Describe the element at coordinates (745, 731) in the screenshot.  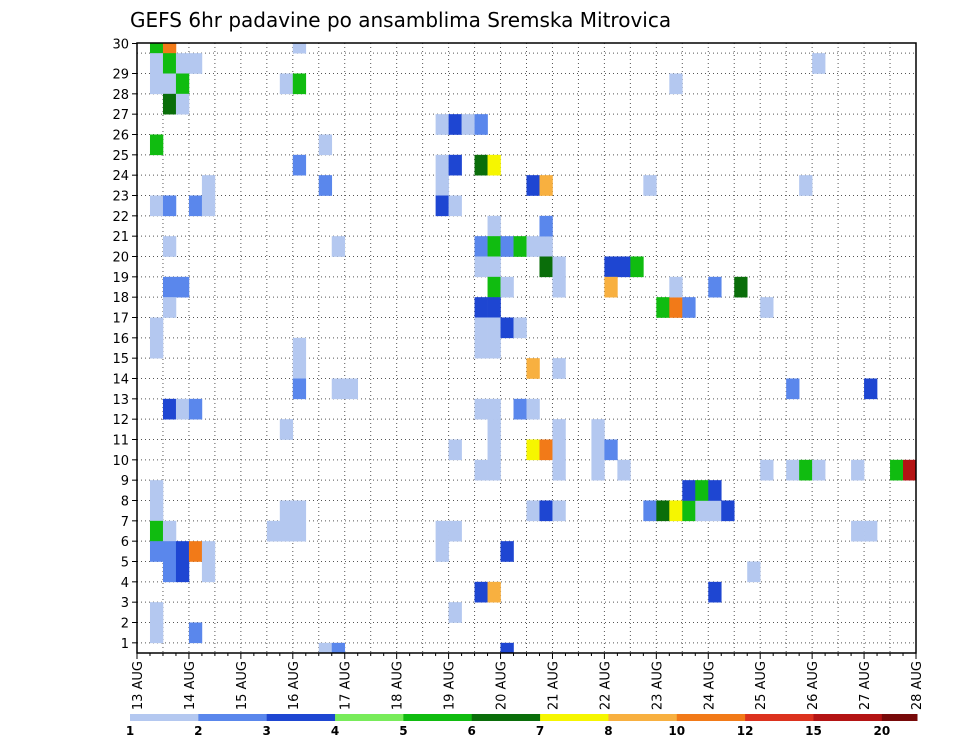
I see `legend-label: 12` at that location.